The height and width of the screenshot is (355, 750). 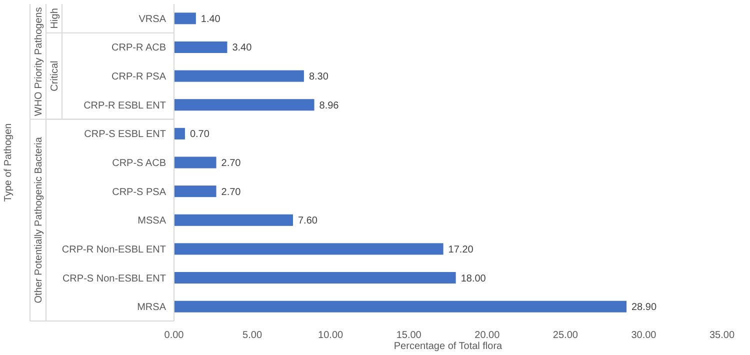 I want to click on text: Critical, so click(x=55, y=76).